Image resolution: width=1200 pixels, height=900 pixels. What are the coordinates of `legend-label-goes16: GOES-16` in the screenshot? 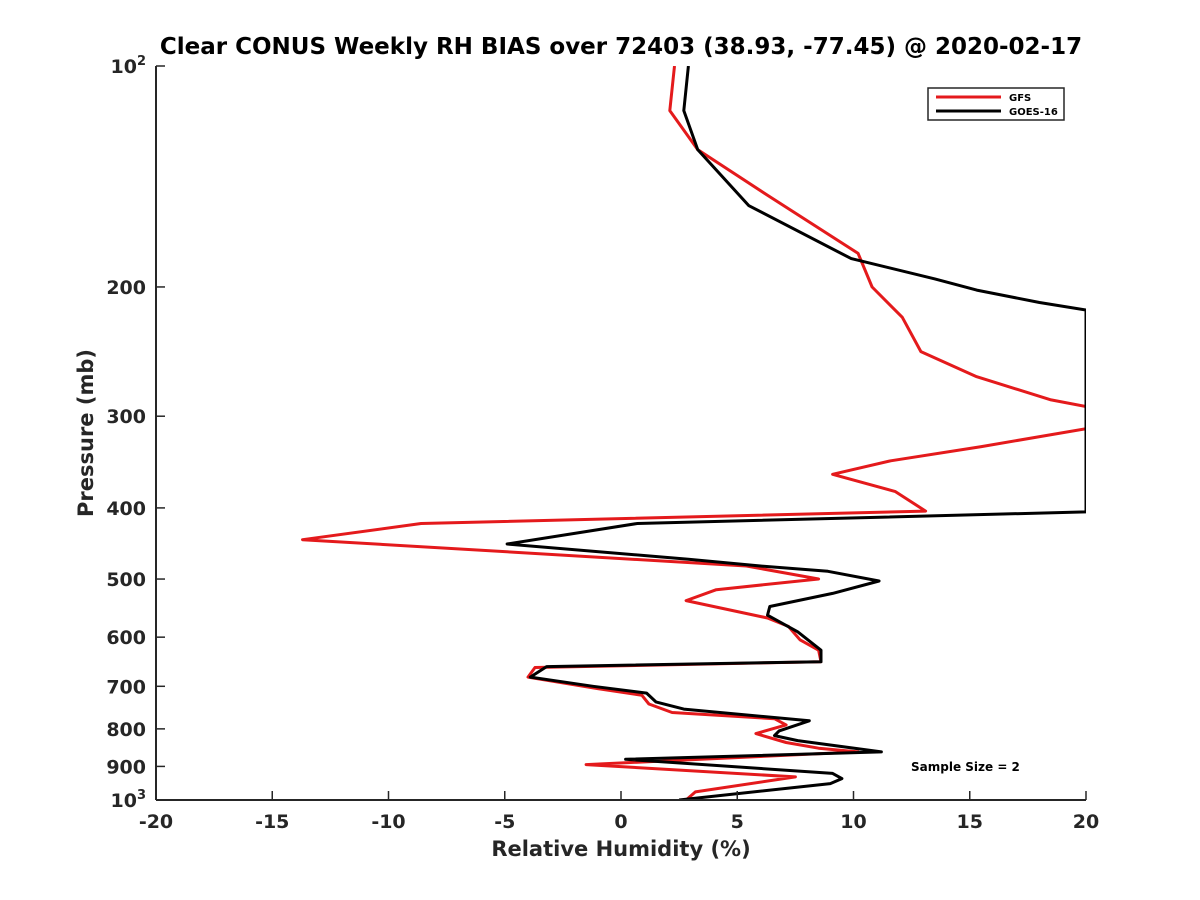 It's located at (1033, 112).